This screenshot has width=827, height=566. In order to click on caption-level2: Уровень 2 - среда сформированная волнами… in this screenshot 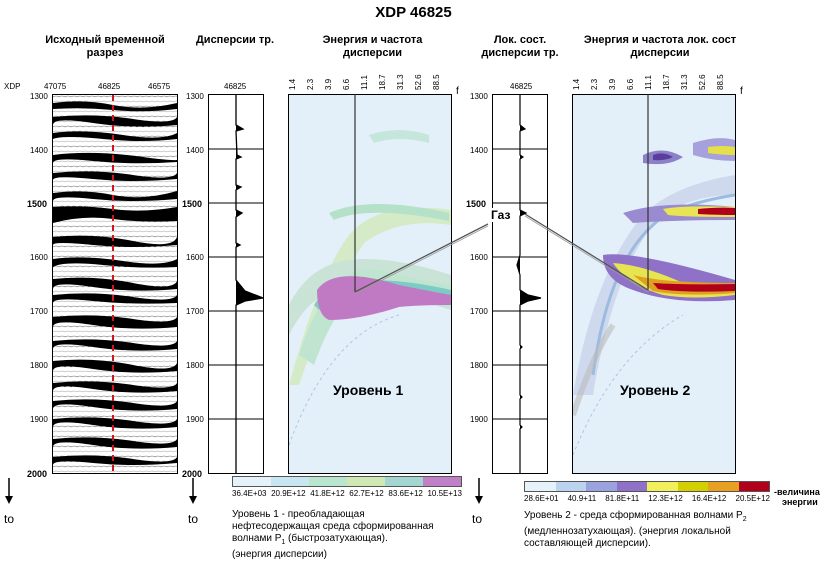, I will do `click(672, 530)`.